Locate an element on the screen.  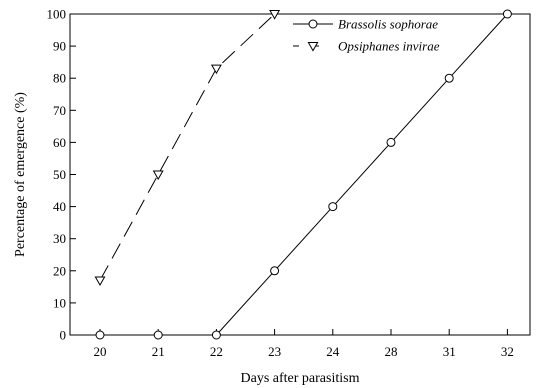
x-axis-label: Days after parasitism is located at coordinates (300, 378).